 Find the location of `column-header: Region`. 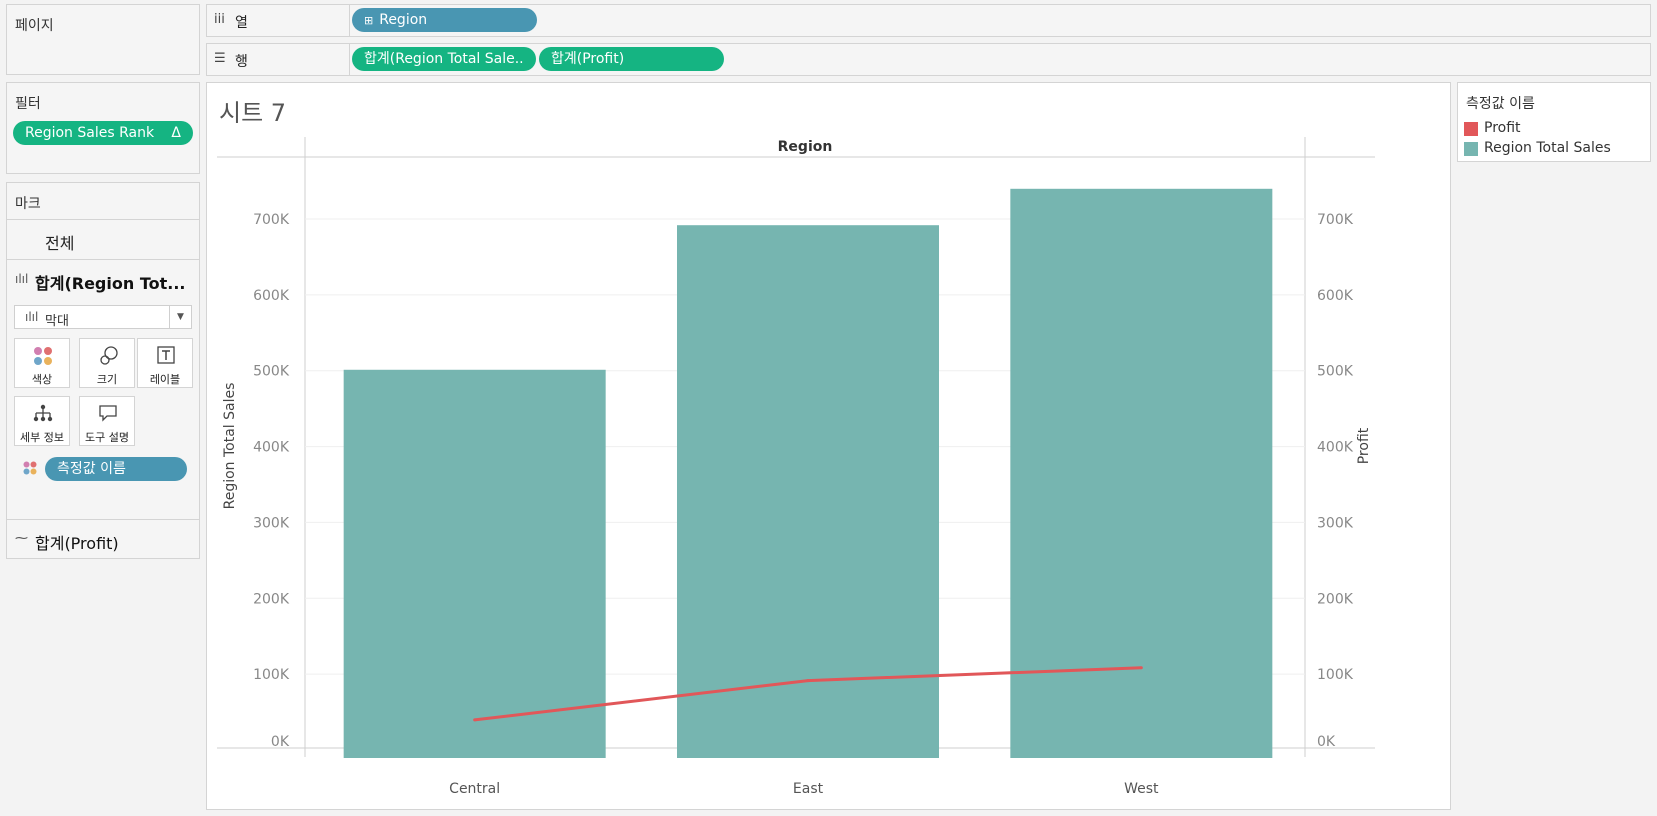

column-header: Region is located at coordinates (805, 147).